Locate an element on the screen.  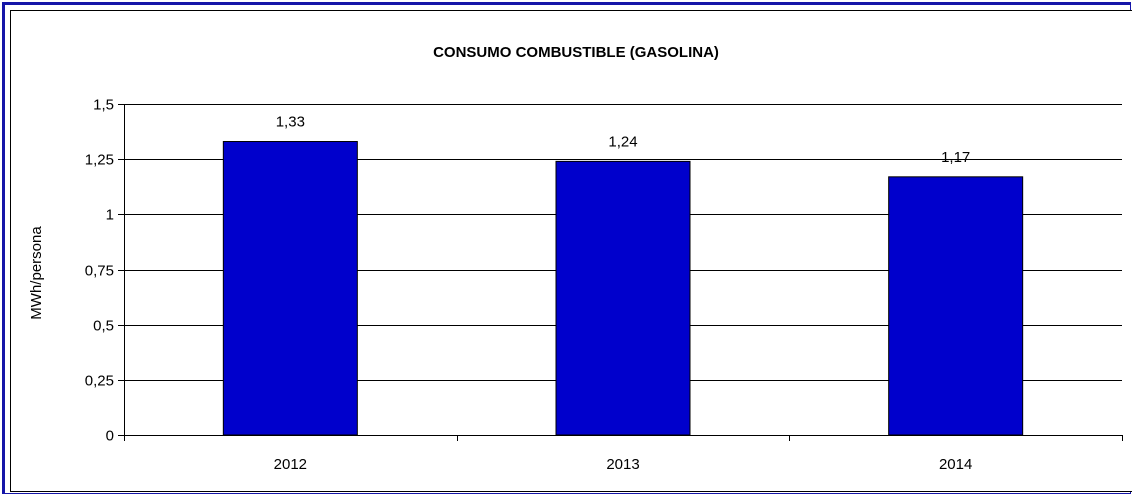
y-tick-label: 0,75 is located at coordinates (99, 271).